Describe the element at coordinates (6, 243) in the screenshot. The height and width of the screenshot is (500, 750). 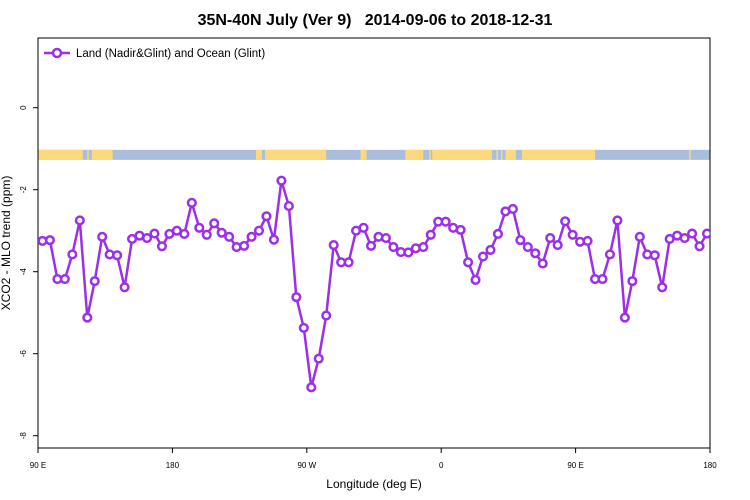
I see `y-axis-label: XCO2 - MLO trend (ppm)` at that location.